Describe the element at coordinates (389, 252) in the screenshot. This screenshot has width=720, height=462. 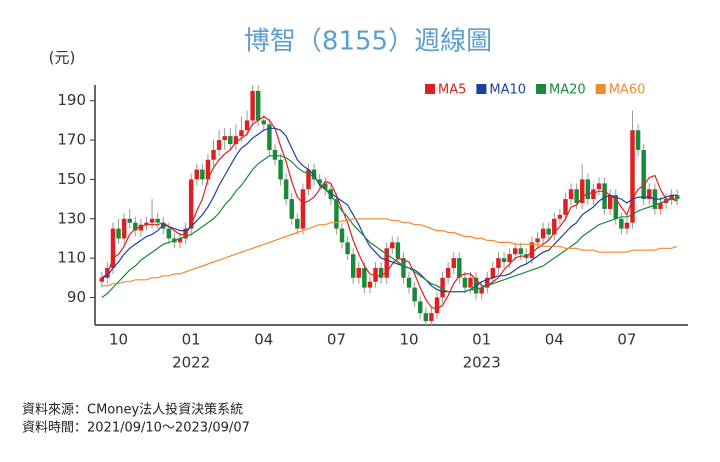
I see `ma-line` at that location.